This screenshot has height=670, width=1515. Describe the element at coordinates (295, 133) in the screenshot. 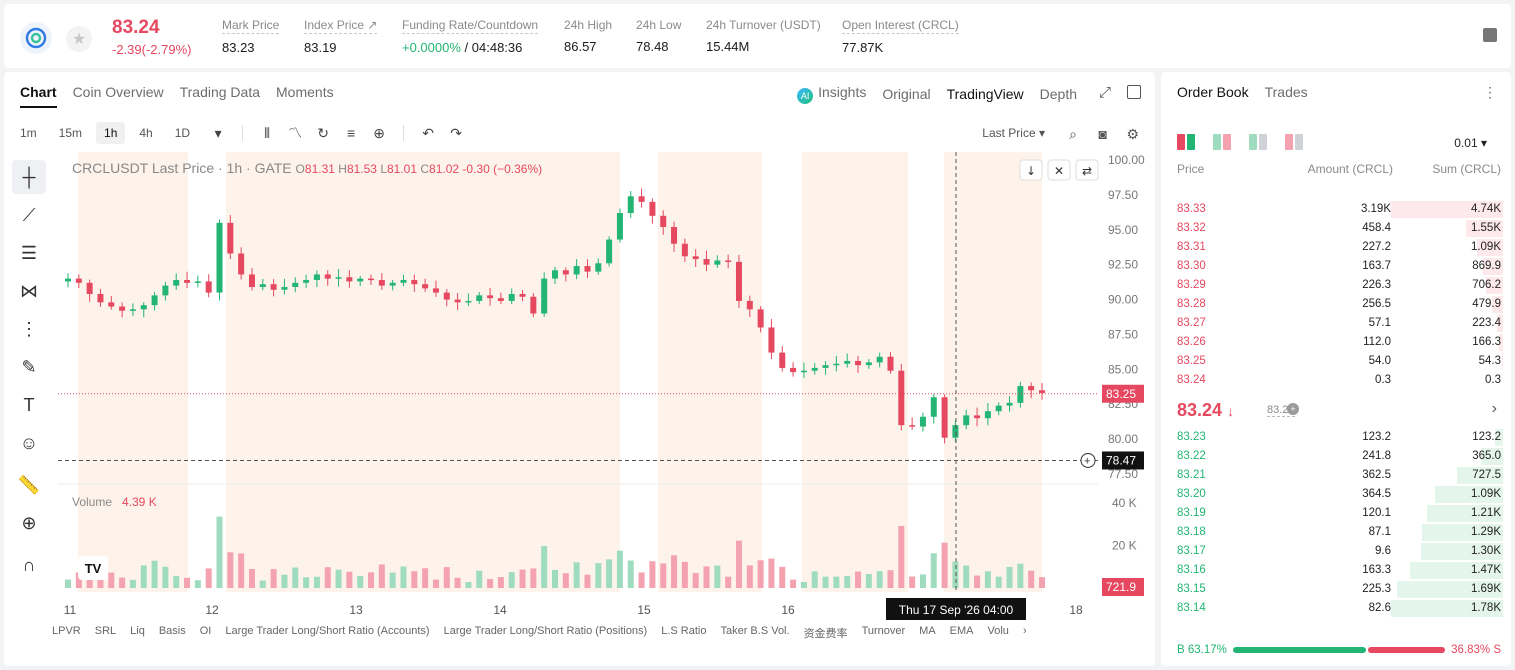

I see `indicators-icon: 〽` at that location.